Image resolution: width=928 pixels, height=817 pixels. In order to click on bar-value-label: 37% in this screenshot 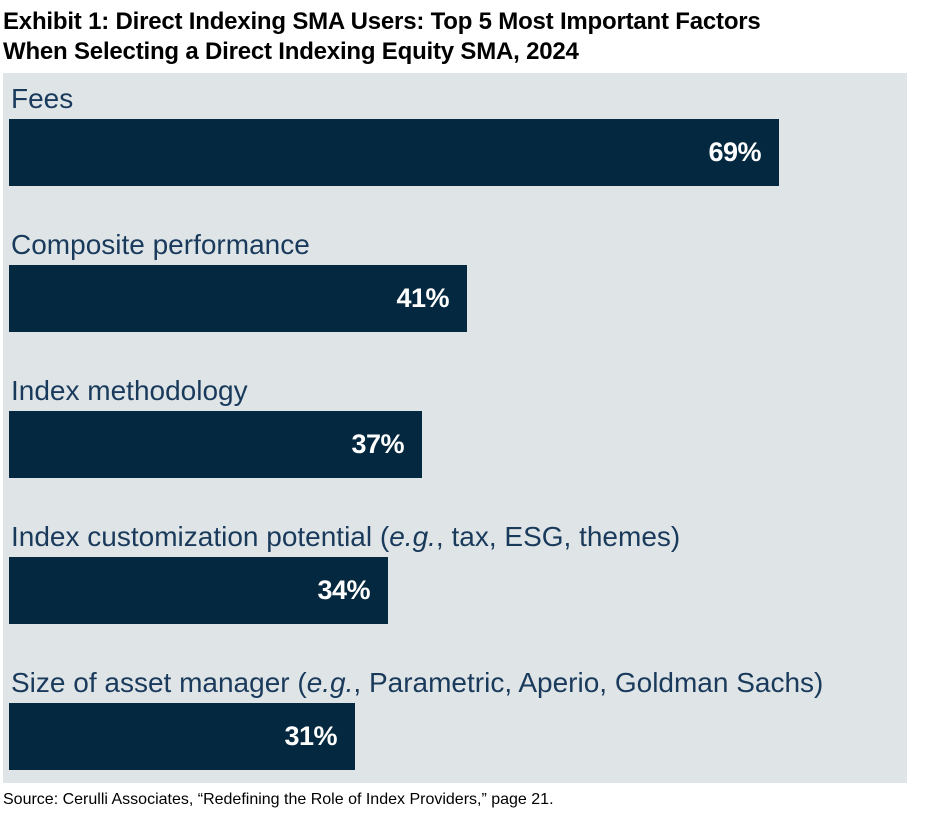, I will do `click(377, 444)`.